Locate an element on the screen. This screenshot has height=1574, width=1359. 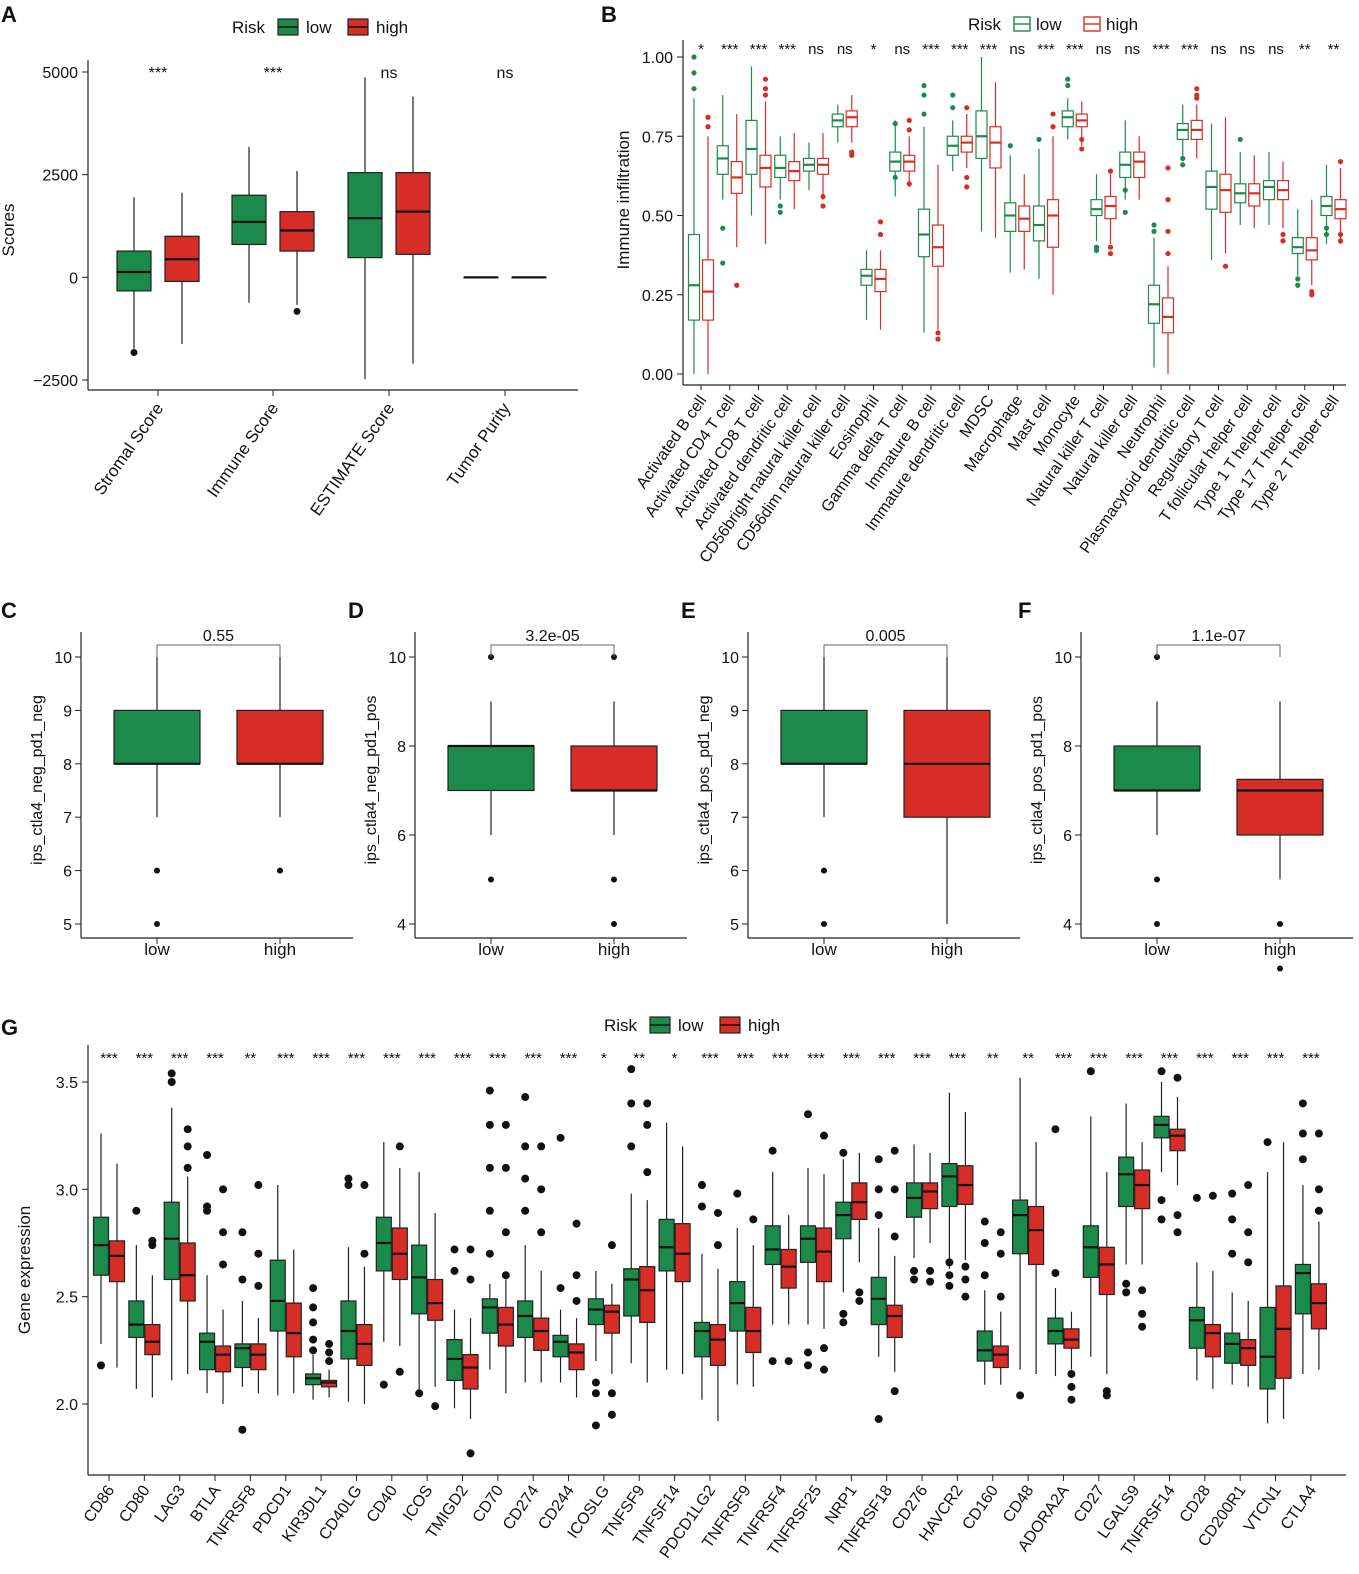
y-tick-label: 5000 is located at coordinates (60, 73).